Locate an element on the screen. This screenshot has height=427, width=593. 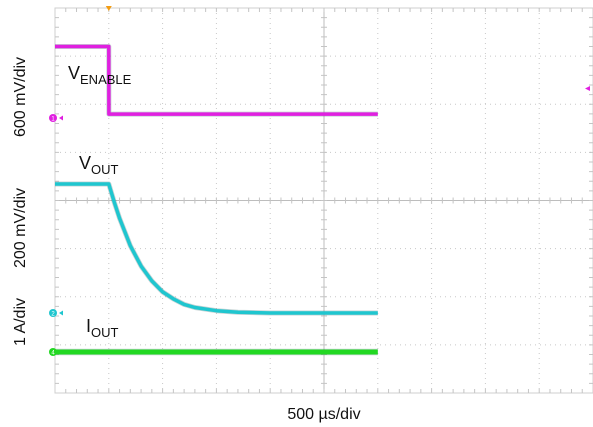
channel-marker-2: 2 is located at coordinates (56, 313).